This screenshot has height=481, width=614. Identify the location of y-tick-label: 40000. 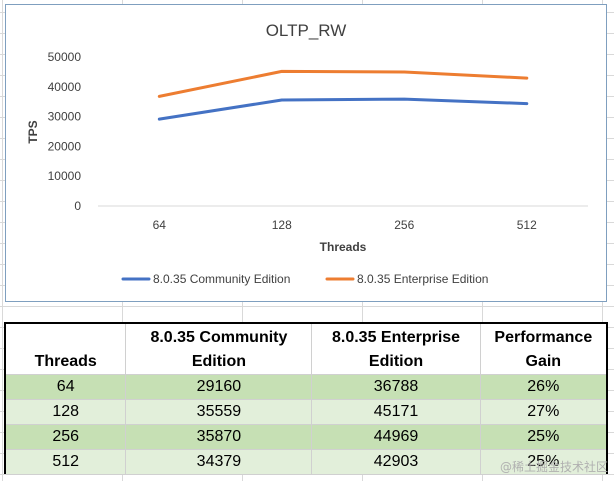
(65, 87).